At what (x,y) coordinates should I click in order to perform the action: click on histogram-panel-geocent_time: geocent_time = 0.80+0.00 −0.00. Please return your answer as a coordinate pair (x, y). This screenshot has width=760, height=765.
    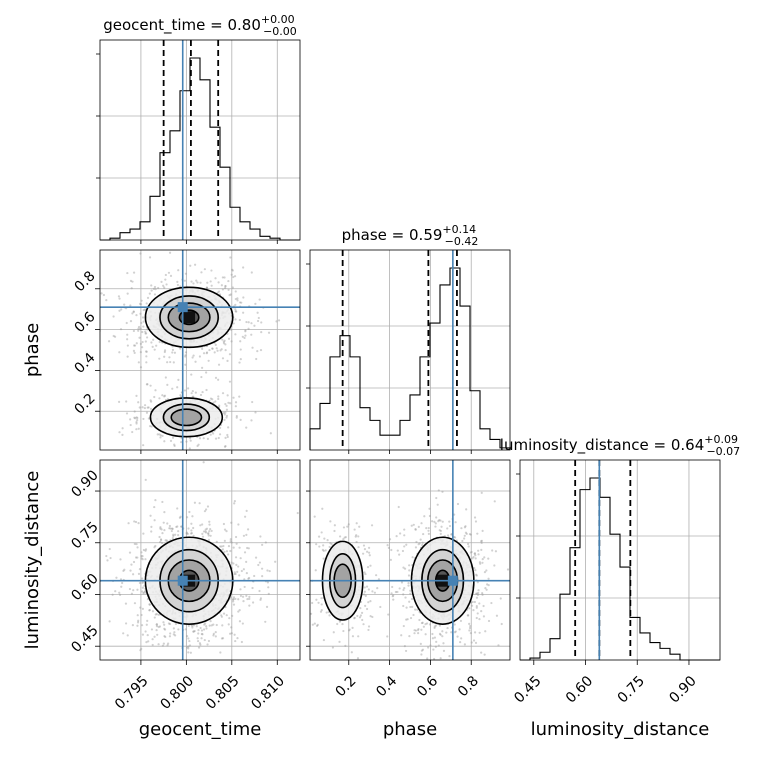
    Looking at the image, I should click on (198, 127).